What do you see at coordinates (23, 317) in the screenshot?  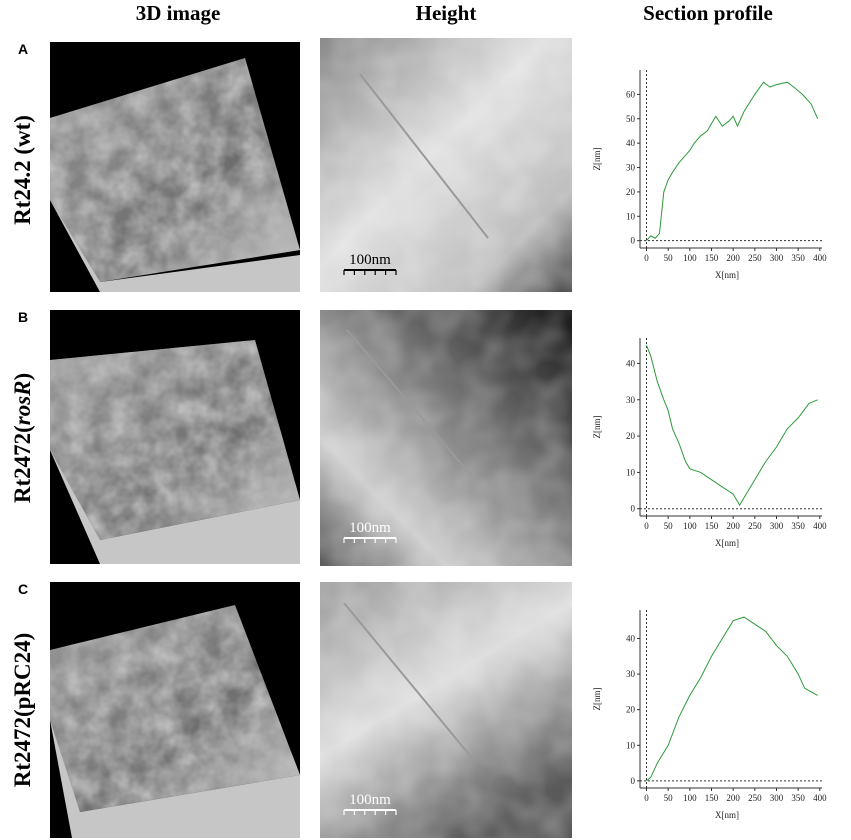 I see `panel-letter: B` at bounding box center [23, 317].